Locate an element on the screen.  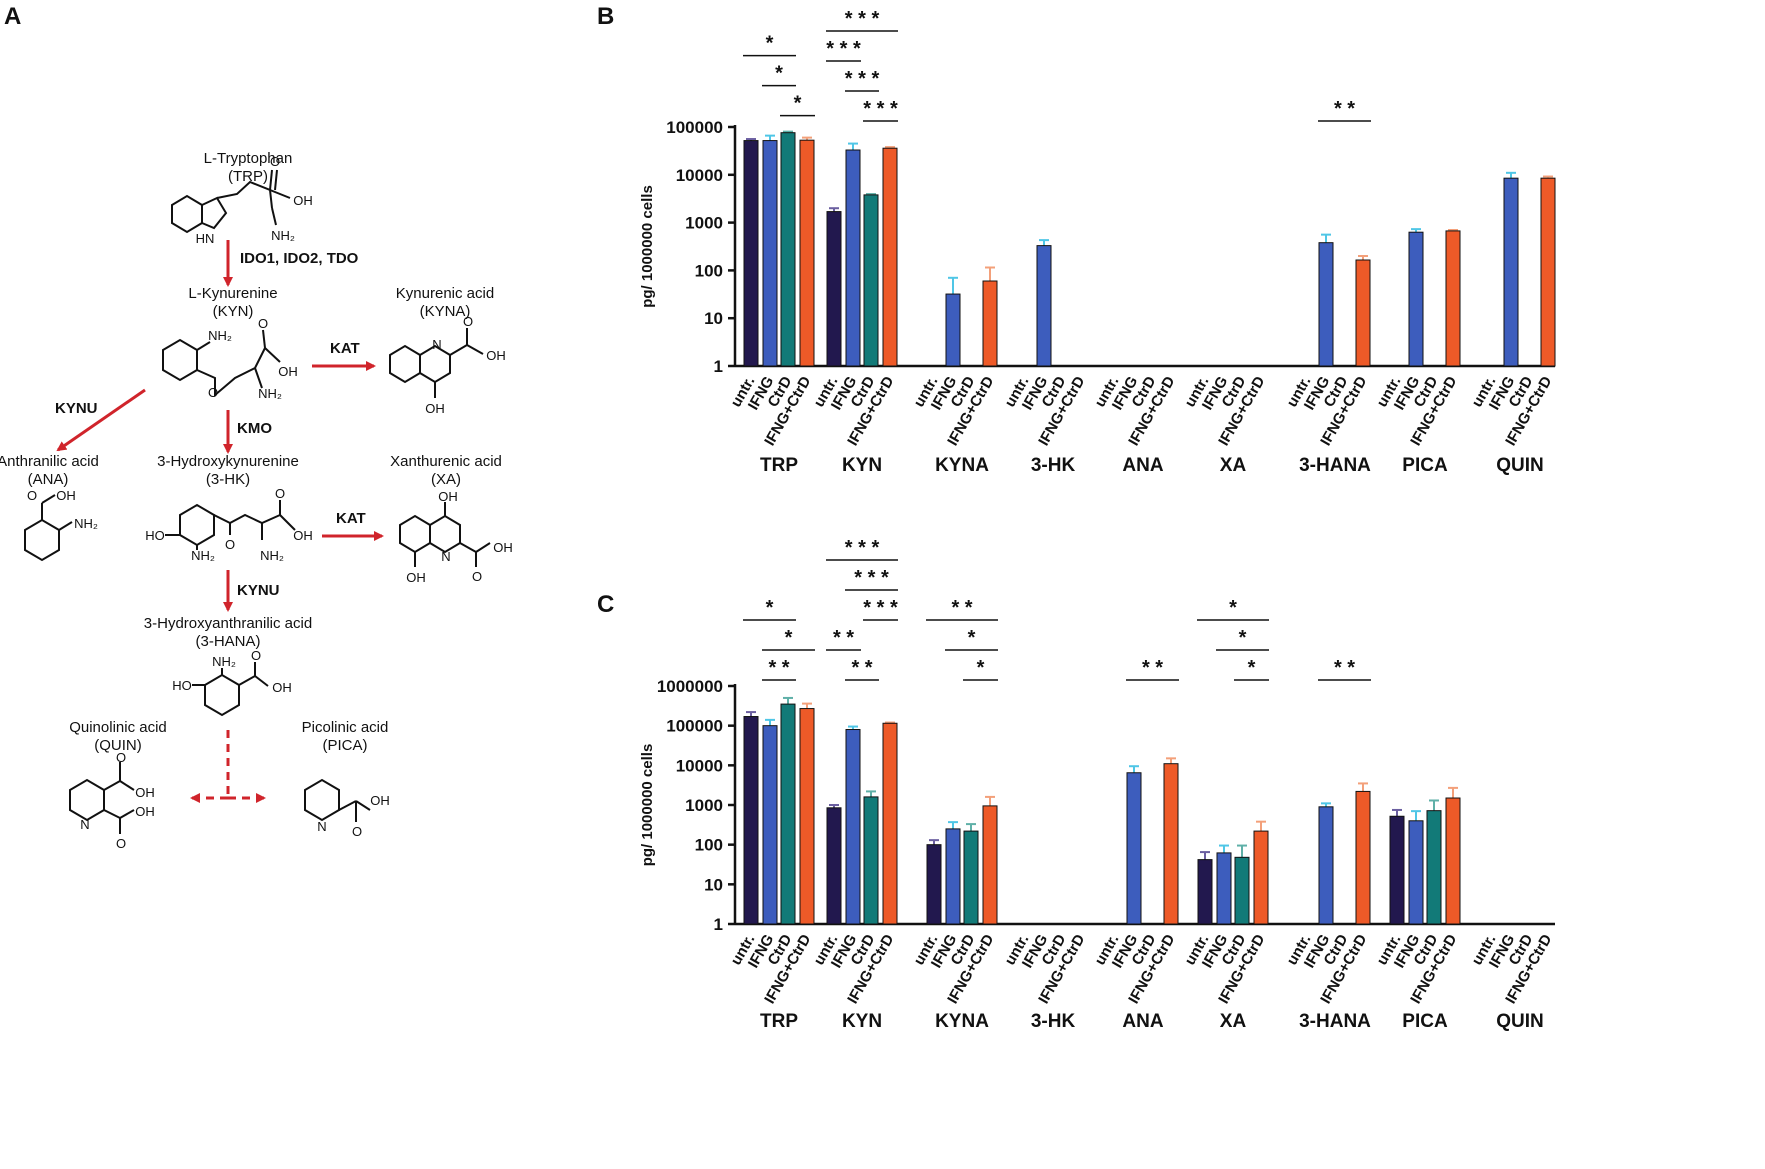
trp-atom-hn: HN is located at coordinates (205, 238).